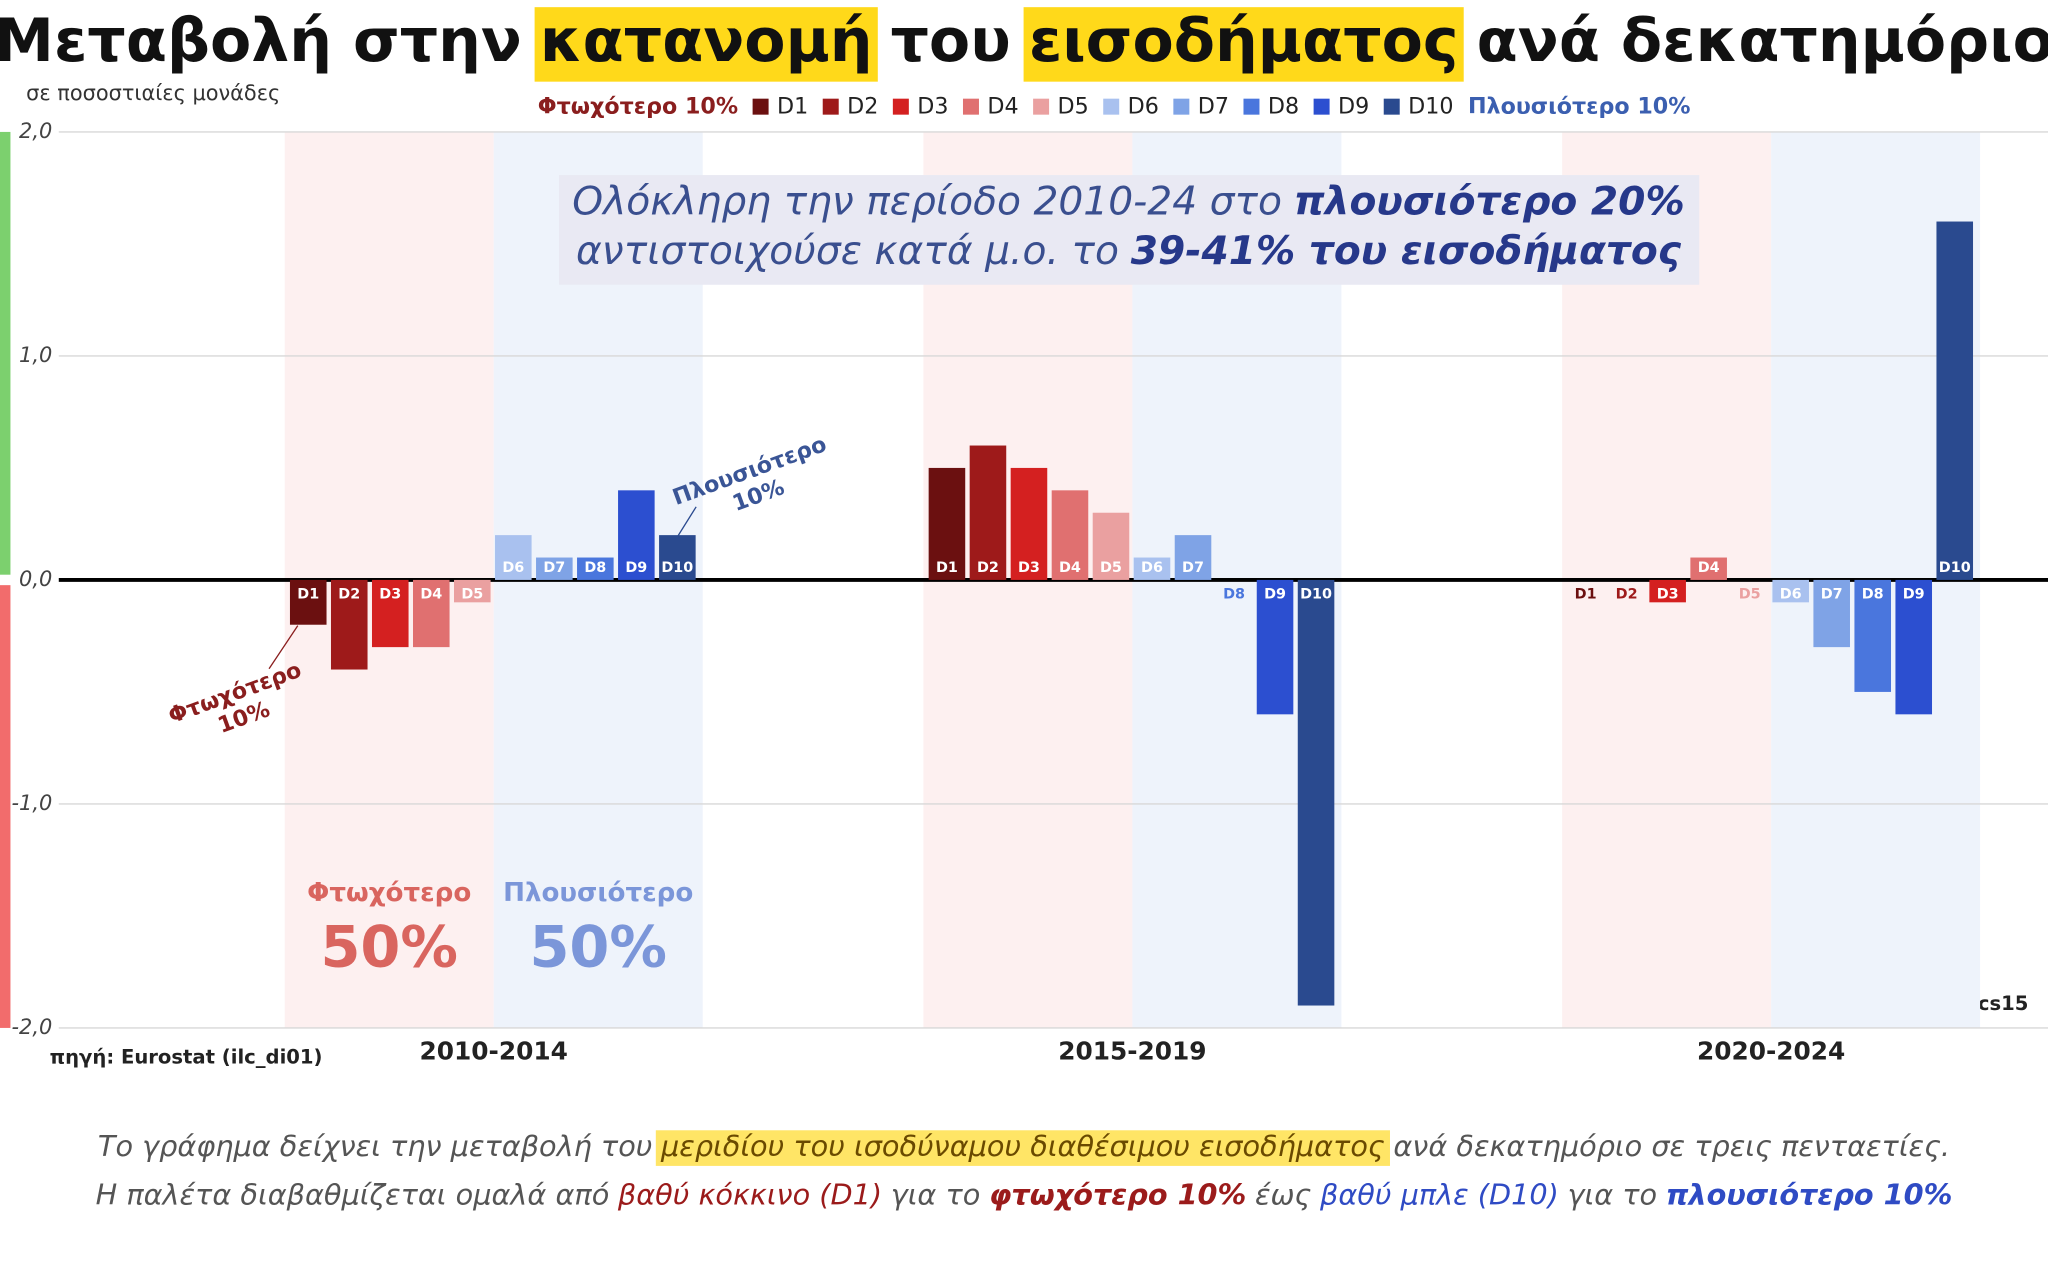  What do you see at coordinates (494, 1051) in the screenshot?
I see `x-tick-label: 2010-2014` at bounding box center [494, 1051].